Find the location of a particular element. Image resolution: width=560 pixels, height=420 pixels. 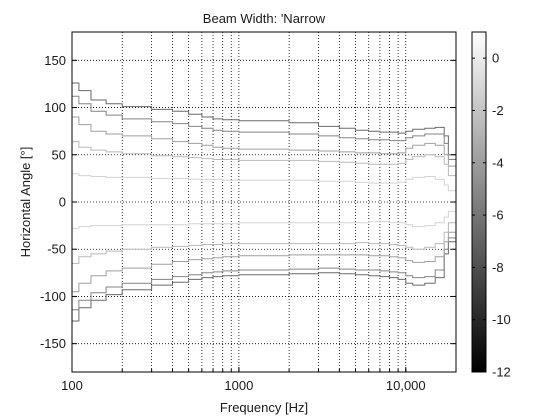

colorbar-tick-label: -6 is located at coordinates (498, 215).